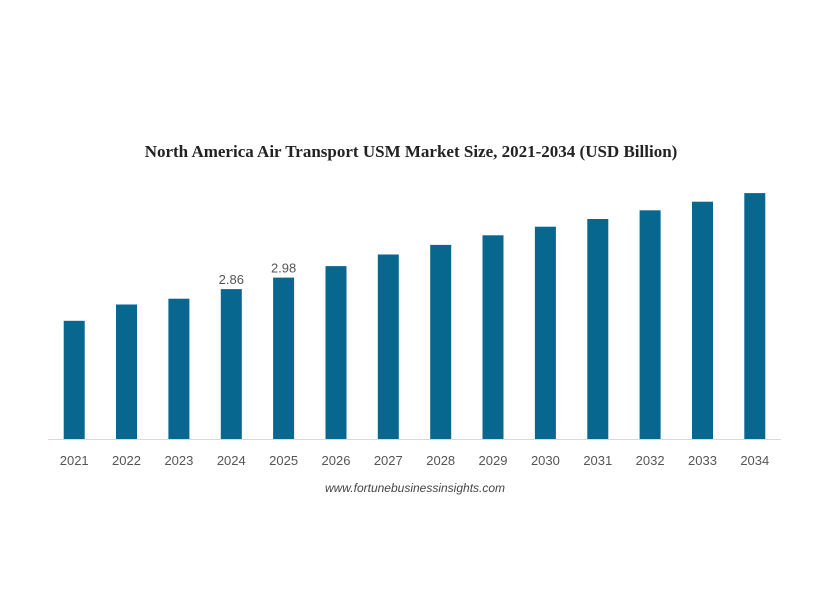 The width and height of the screenshot is (817, 612). Describe the element at coordinates (74, 379) in the screenshot. I see `bar-2021` at that location.